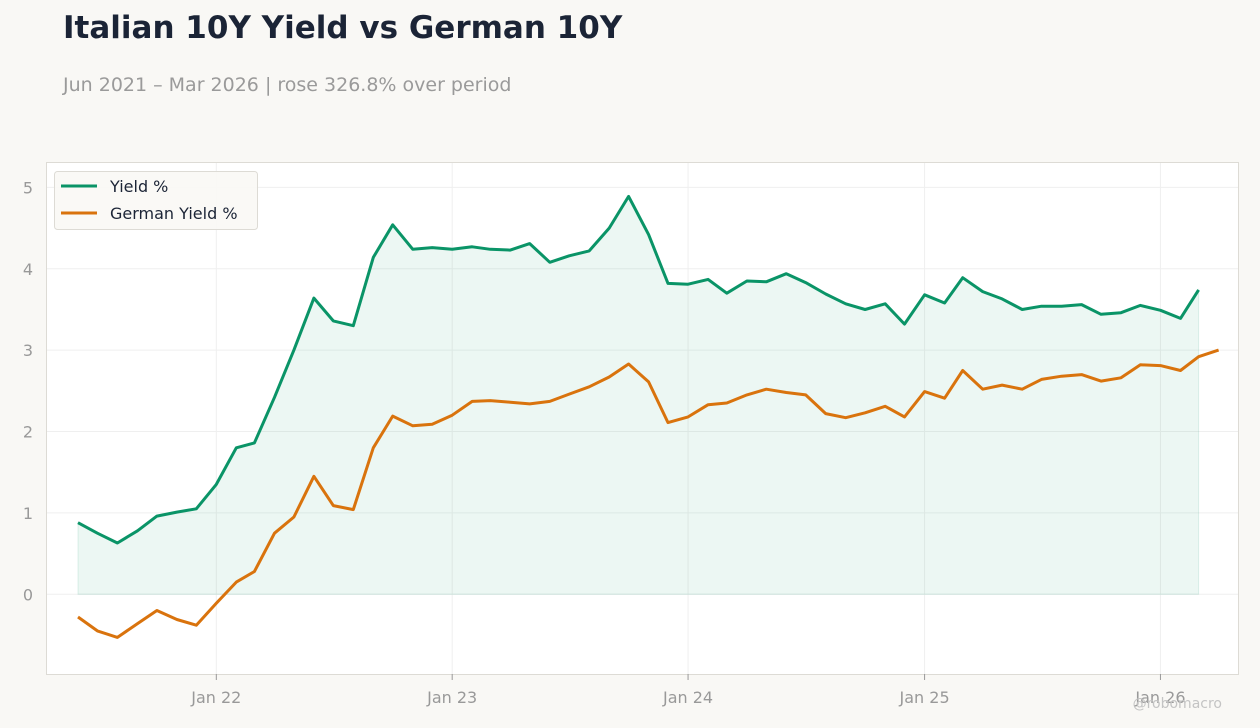  I want to click on watermark: @robomacro, so click(1177, 704).